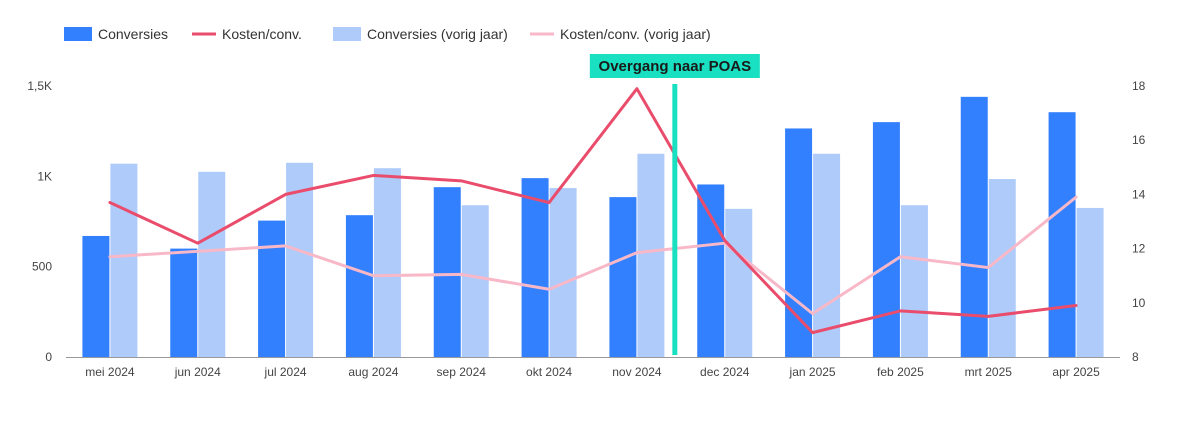 This screenshot has width=1189, height=423. I want to click on bar-conversies-1: Conversies jun 2024: 600, so click(184, 302).